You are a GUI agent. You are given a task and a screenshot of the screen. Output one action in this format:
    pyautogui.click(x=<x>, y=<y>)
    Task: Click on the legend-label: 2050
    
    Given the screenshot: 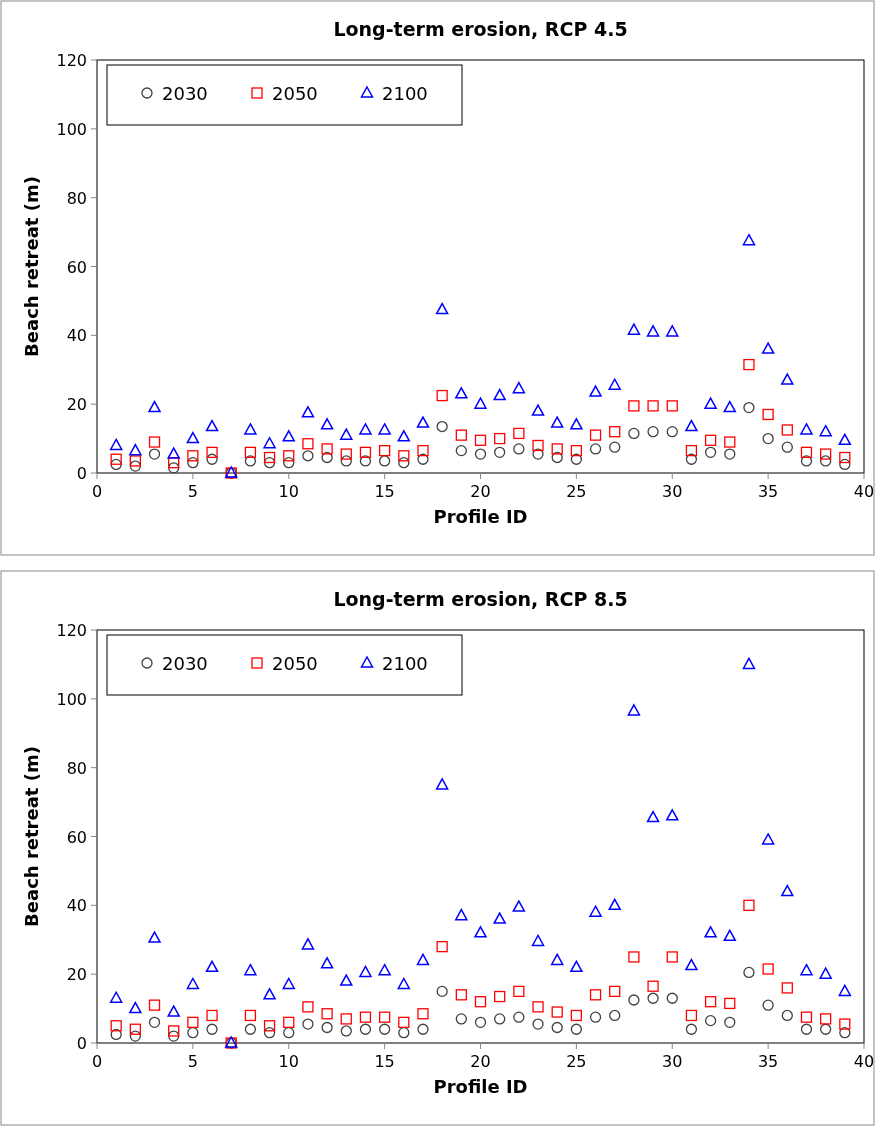 What is the action you would take?
    pyautogui.click(x=295, y=663)
    